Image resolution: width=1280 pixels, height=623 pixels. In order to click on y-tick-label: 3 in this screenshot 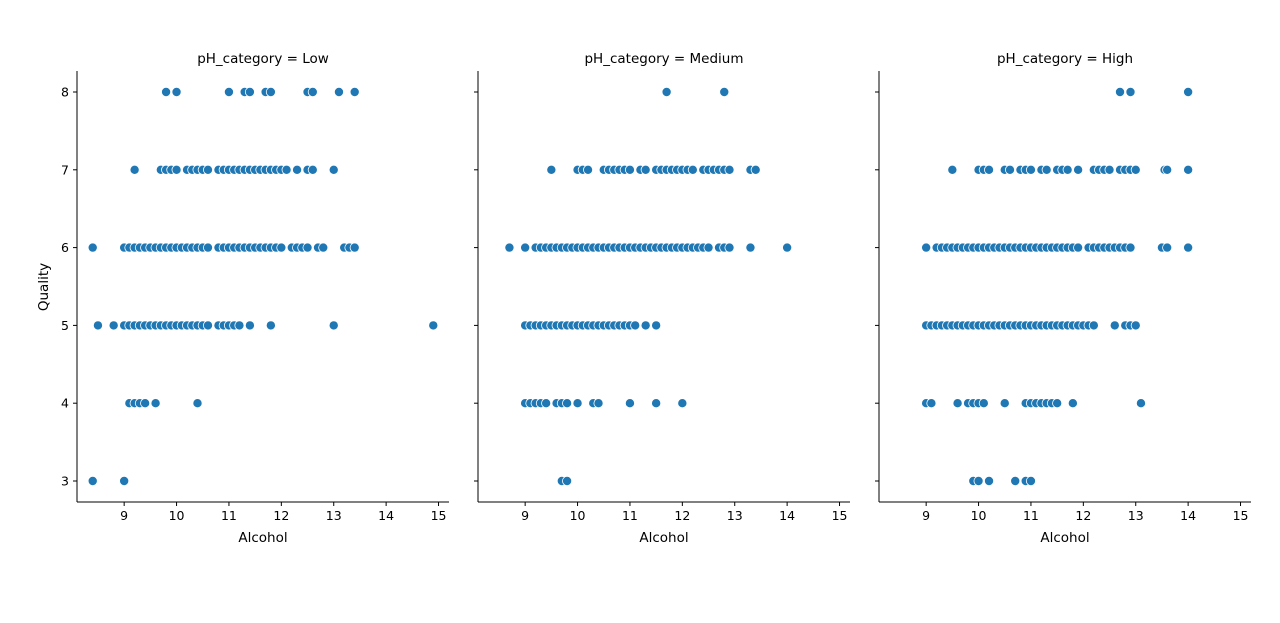, I will do `click(65, 480)`.